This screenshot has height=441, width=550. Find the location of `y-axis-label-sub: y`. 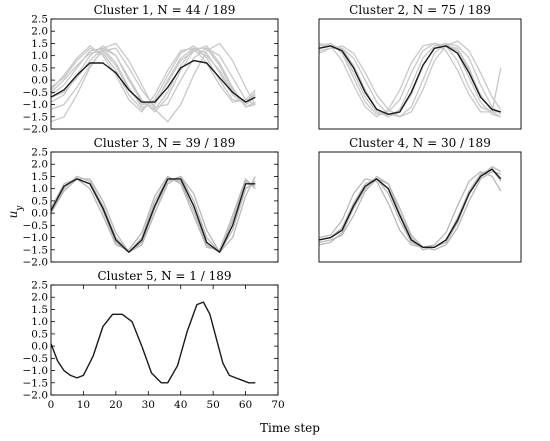

y-axis-label-sub: y is located at coordinates (20, 208).